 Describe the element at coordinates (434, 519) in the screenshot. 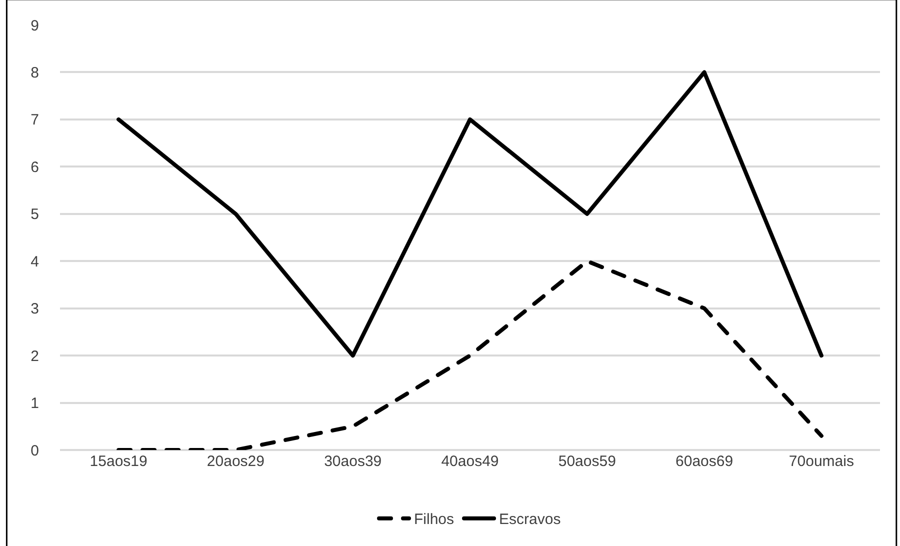

I see `legend-label: Filhos` at that location.